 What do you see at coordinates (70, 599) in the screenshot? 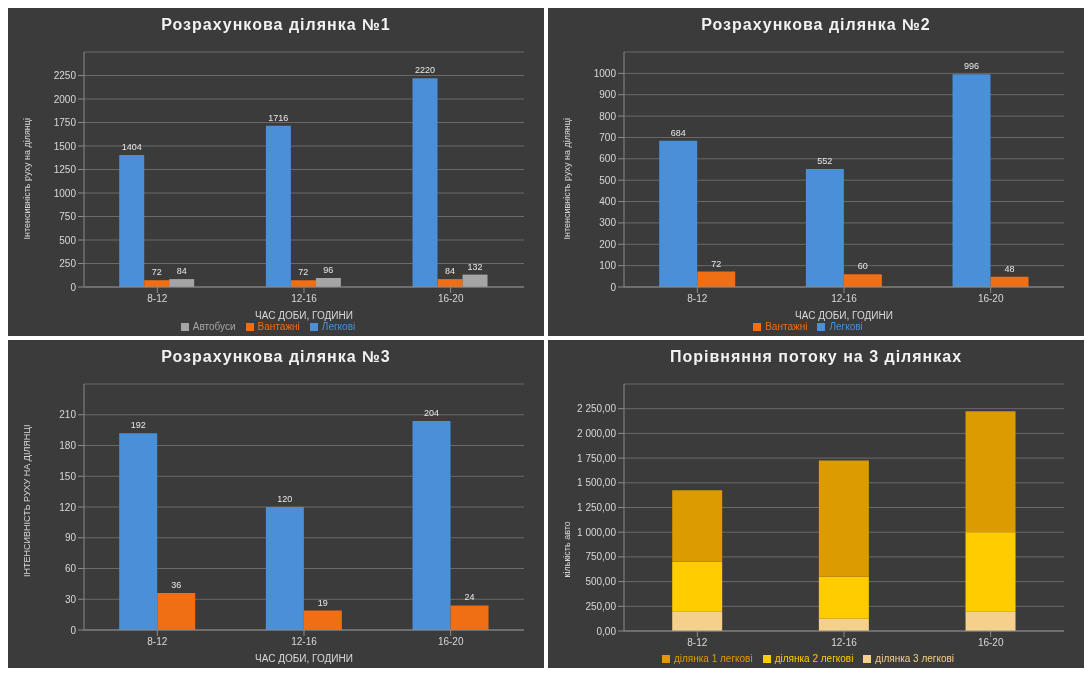
I see `y-tick-label: 30` at bounding box center [70, 599].